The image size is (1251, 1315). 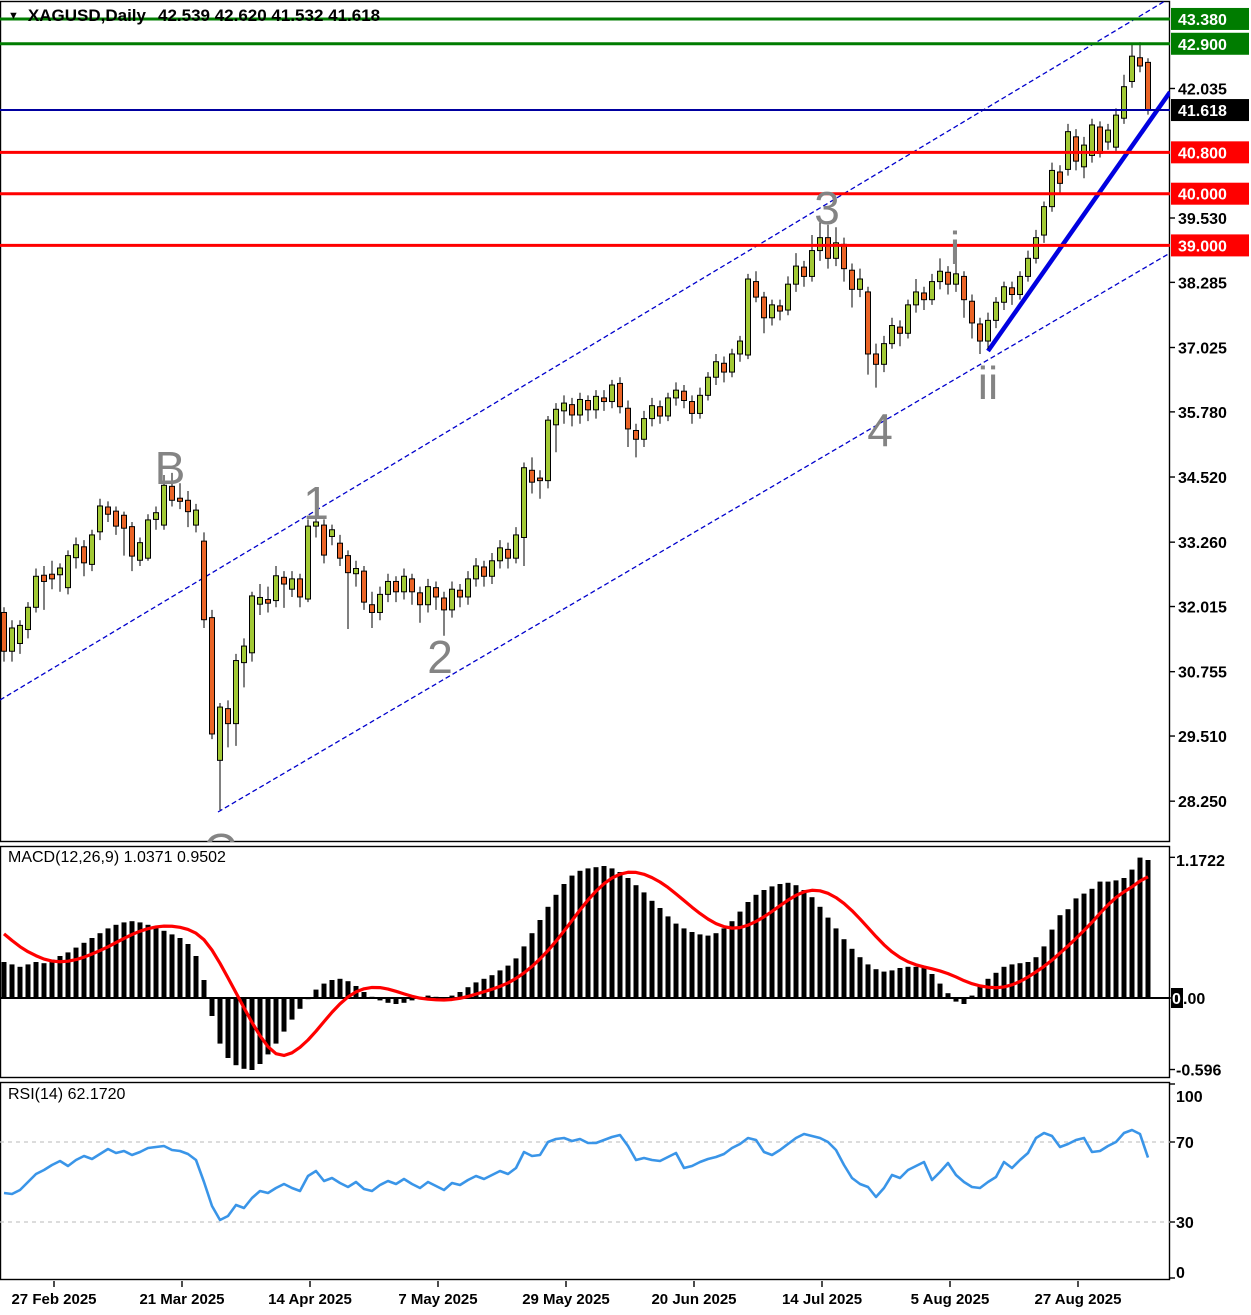 I want to click on rsi-axis-label: 30, so click(x=1185, y=1223).